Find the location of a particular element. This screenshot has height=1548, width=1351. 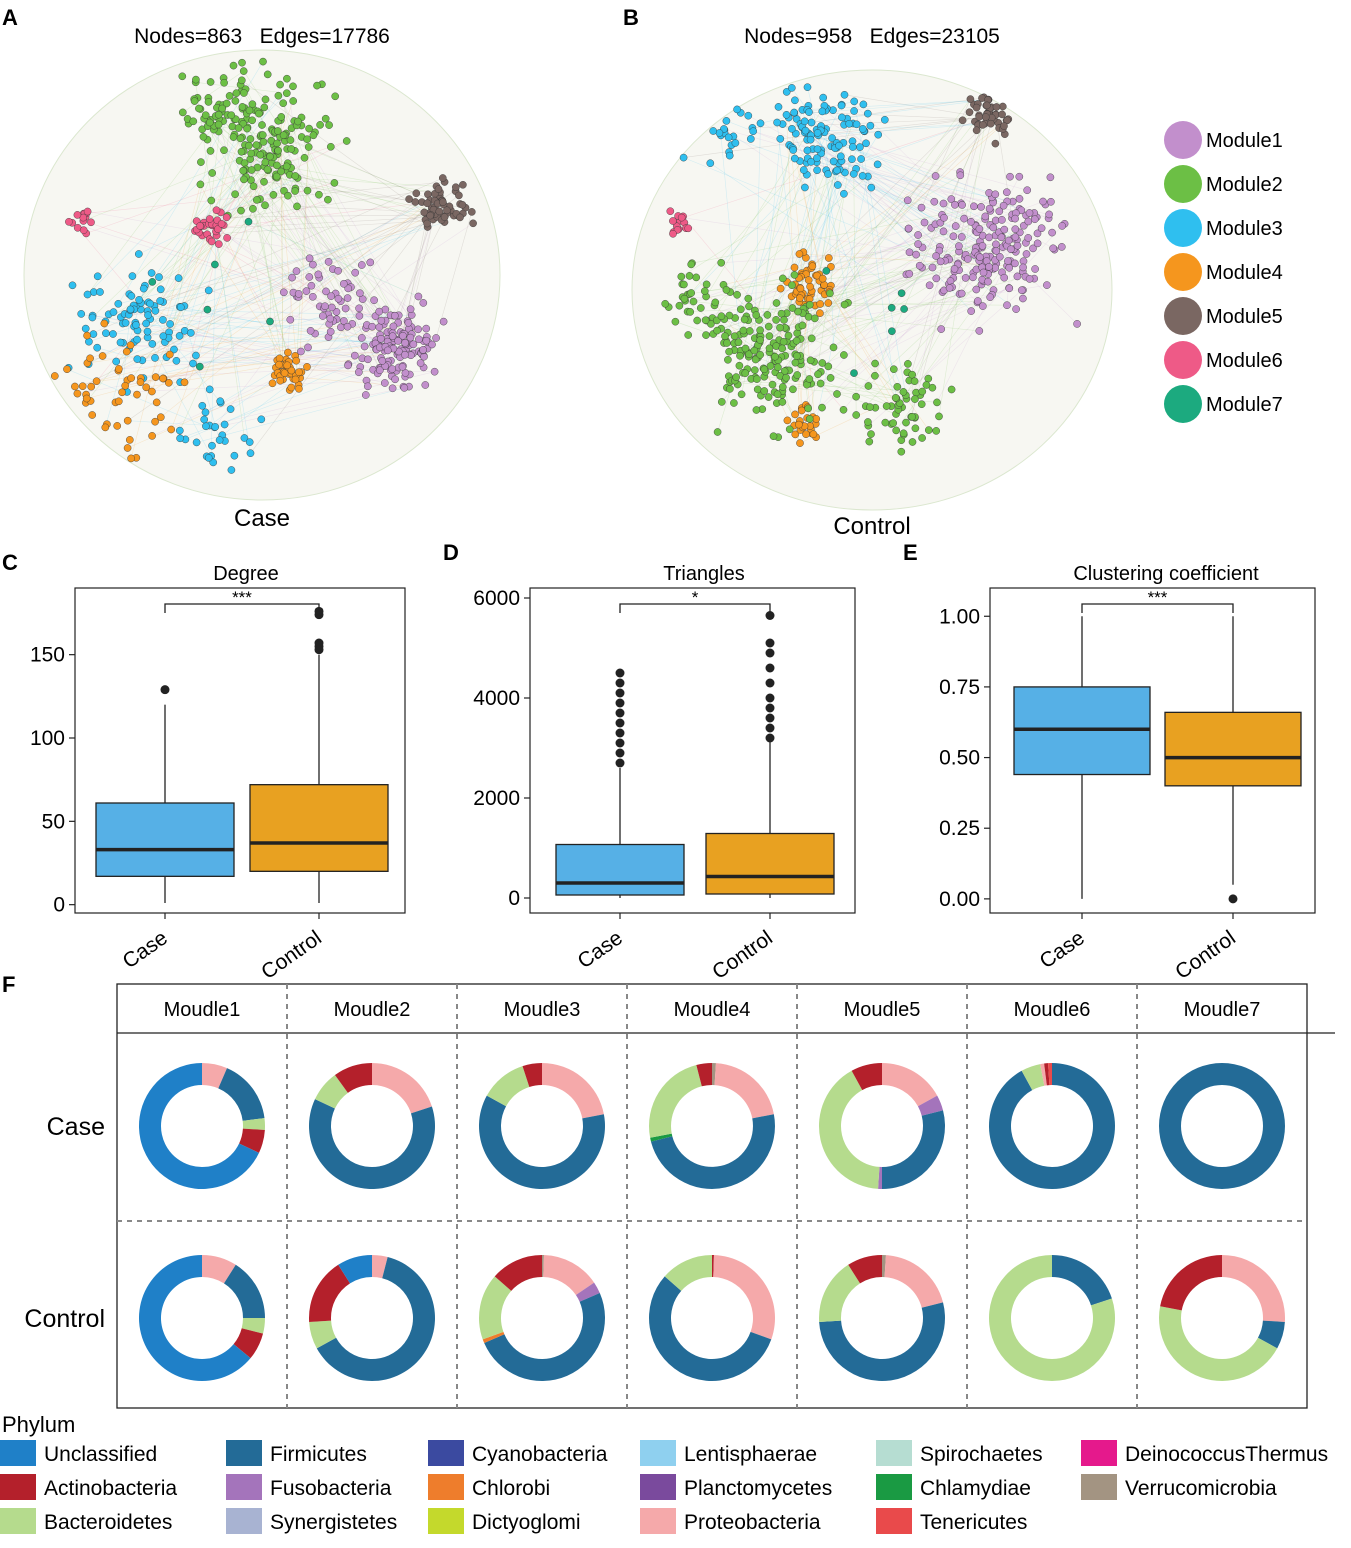

phylum-swatch is located at coordinates (244, 1521).